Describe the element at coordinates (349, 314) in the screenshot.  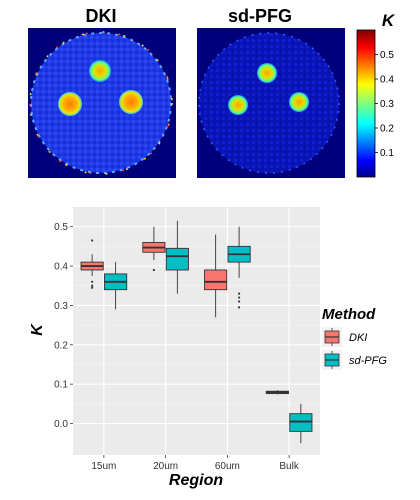
I see `legend-title: Method` at that location.